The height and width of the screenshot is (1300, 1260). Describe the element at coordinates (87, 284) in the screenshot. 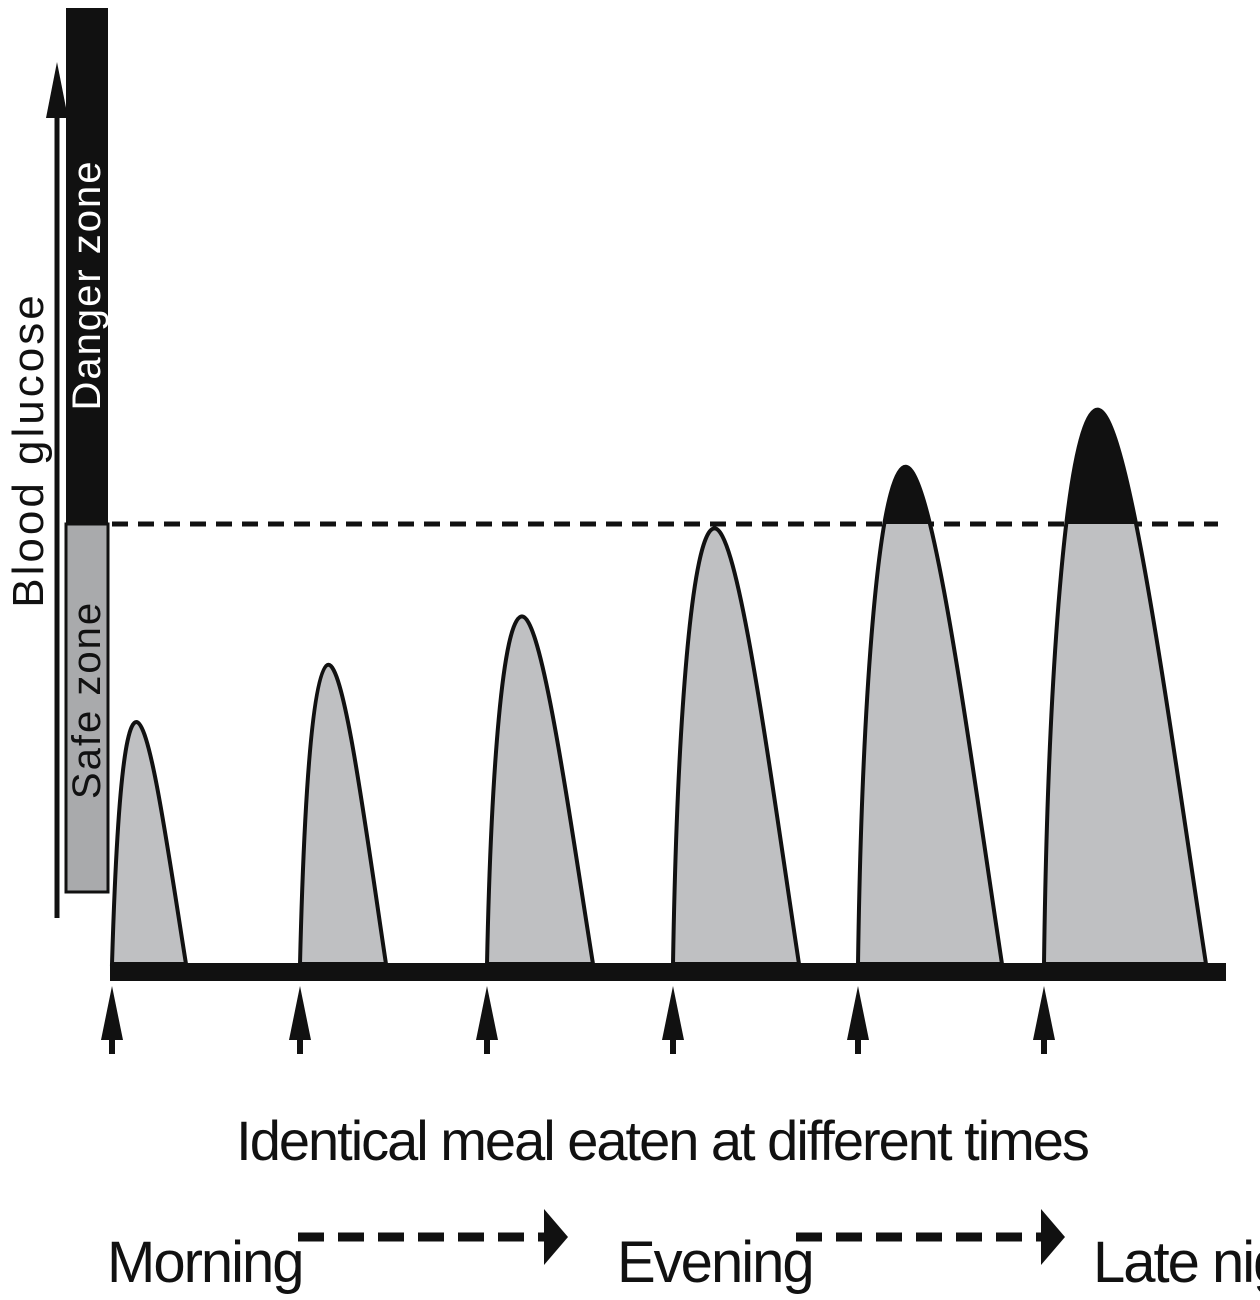

I see `danger-zone-label: Danger zone` at that location.